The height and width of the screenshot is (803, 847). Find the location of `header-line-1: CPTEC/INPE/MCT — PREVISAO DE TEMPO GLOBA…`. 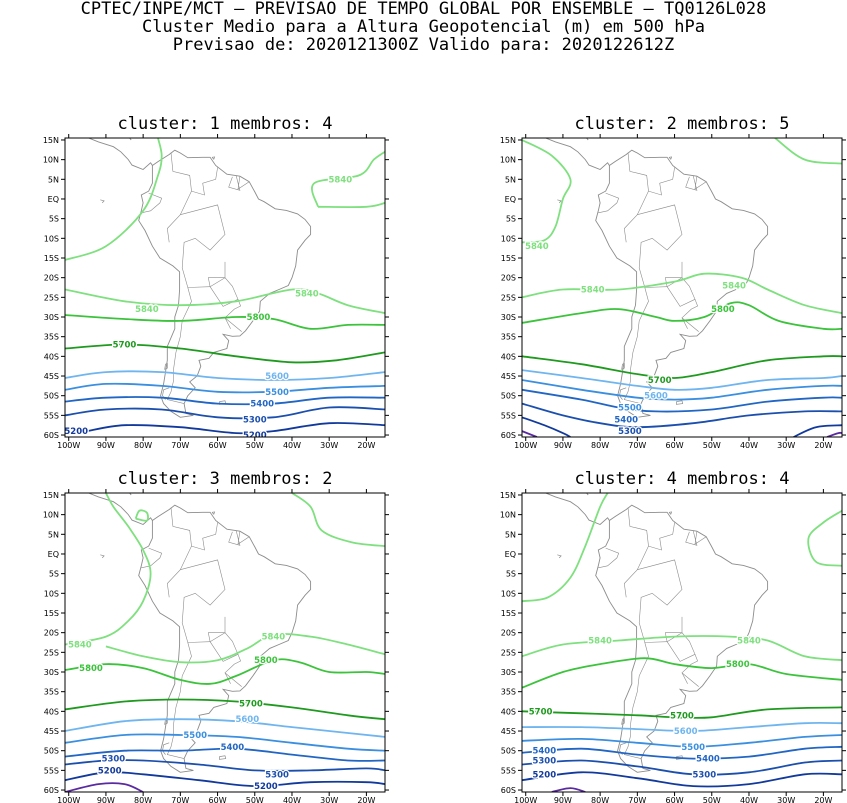

header-line-1: CPTEC/INPE/MCT — PREVISAO DE TEMPO GLOBA… is located at coordinates (423, 9).